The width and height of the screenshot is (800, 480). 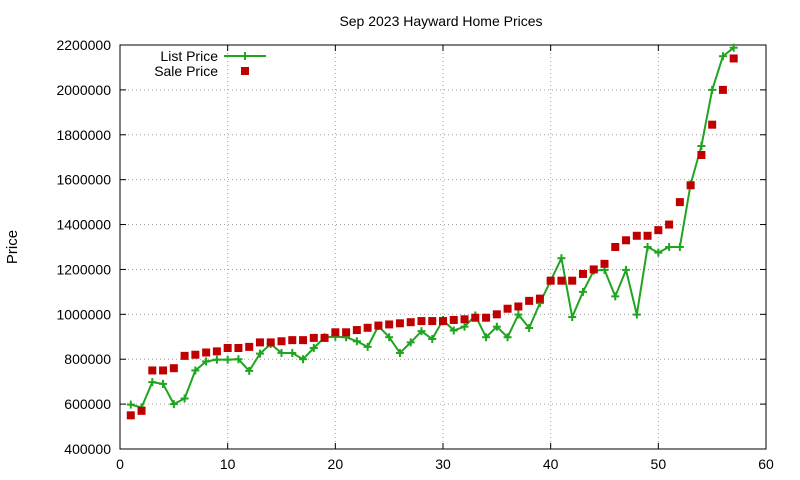 What do you see at coordinates (245, 63) in the screenshot?
I see `legend-swatches` at bounding box center [245, 63].